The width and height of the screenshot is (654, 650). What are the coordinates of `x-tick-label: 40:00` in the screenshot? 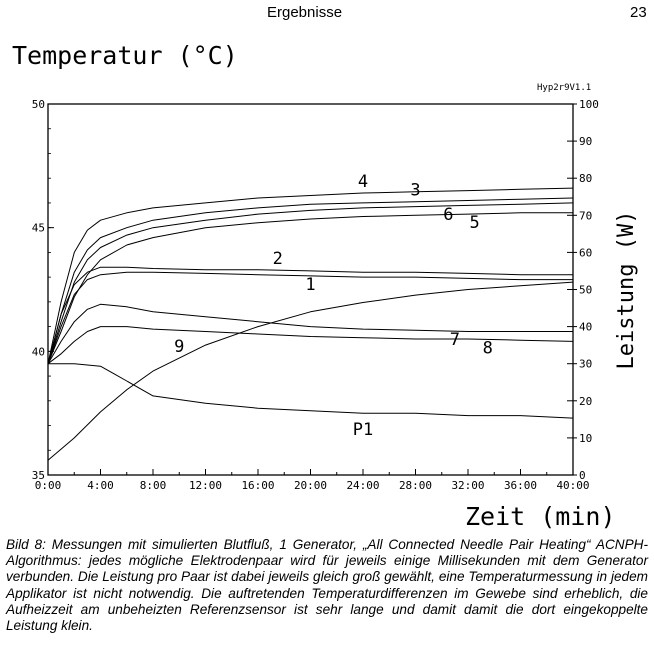 It's located at (572, 485).